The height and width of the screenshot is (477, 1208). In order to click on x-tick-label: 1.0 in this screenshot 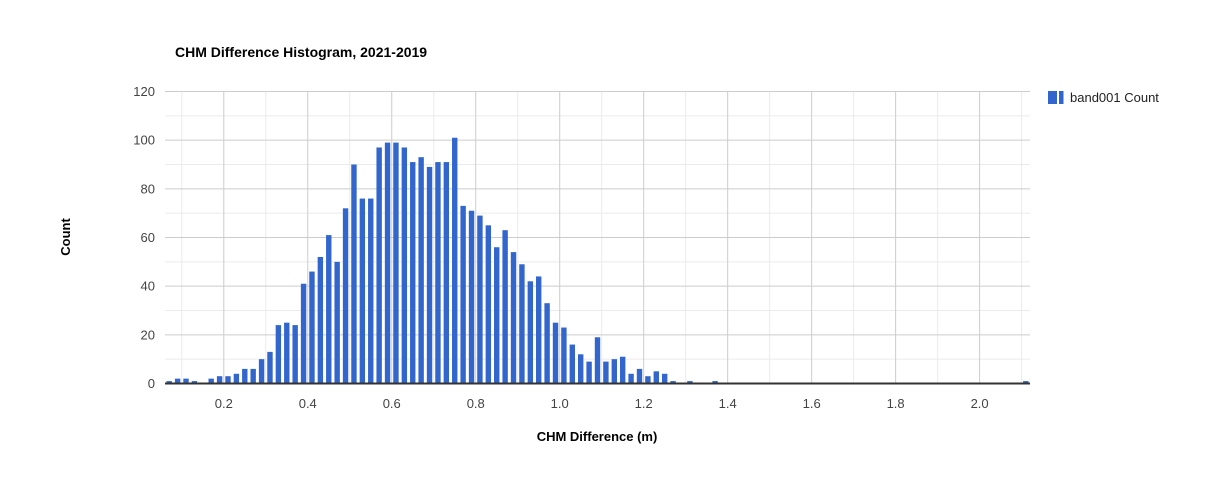, I will do `click(560, 403)`.